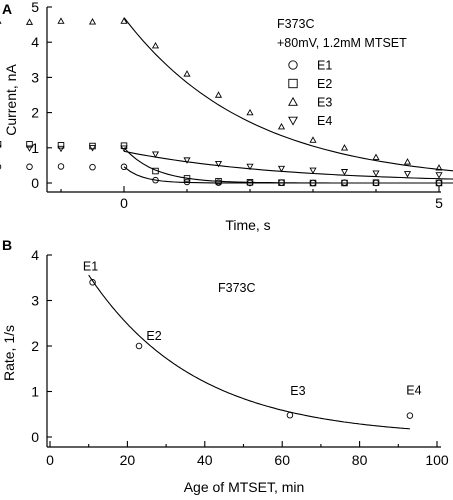 The width and height of the screenshot is (453, 500). Describe the element at coordinates (324, 103) in the screenshot. I see `legend-label-e3: E3` at that location.